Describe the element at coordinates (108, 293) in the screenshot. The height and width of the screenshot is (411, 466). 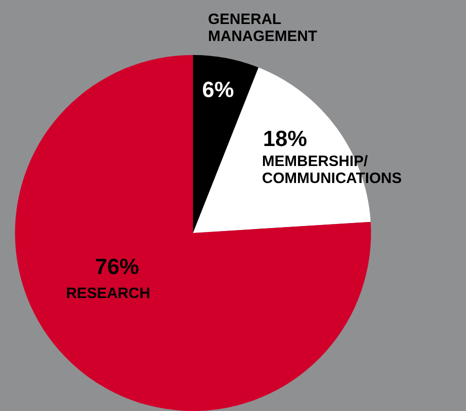
I see `slice-label: RESEARCH` at that location.